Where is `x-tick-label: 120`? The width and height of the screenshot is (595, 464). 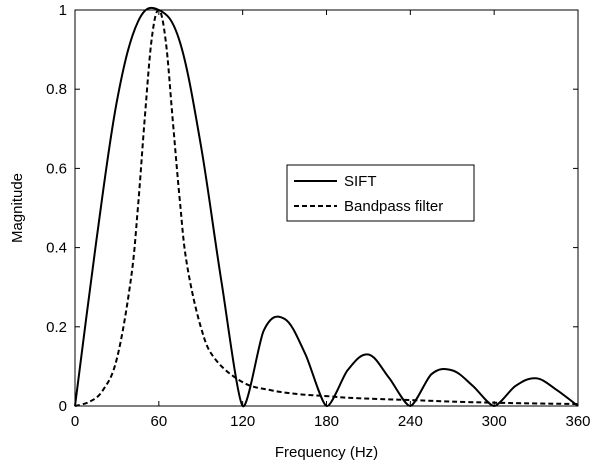
x-tick-label: 120 is located at coordinates (242, 421).